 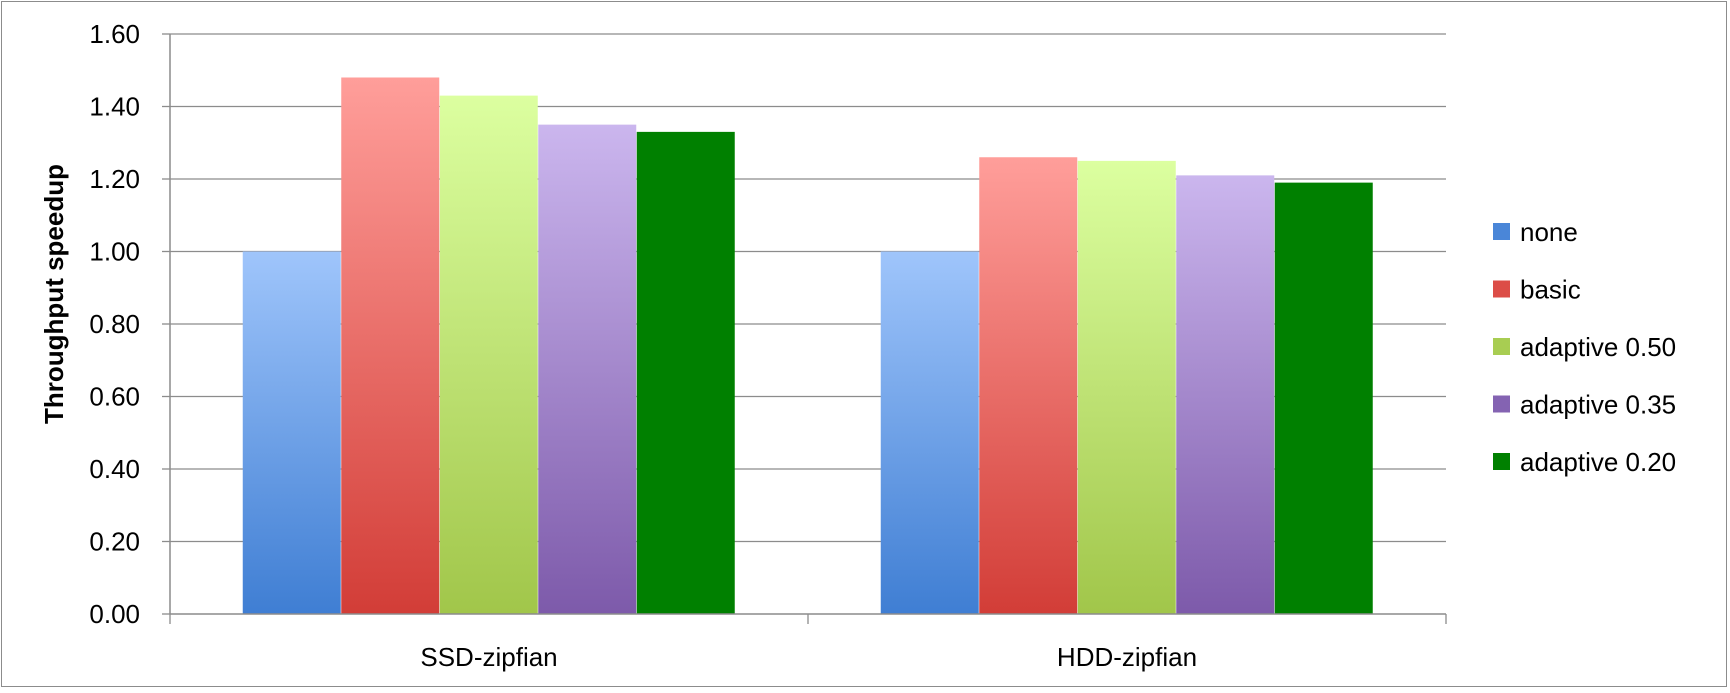 I want to click on y-tick-label: 1.20, so click(x=114, y=179).